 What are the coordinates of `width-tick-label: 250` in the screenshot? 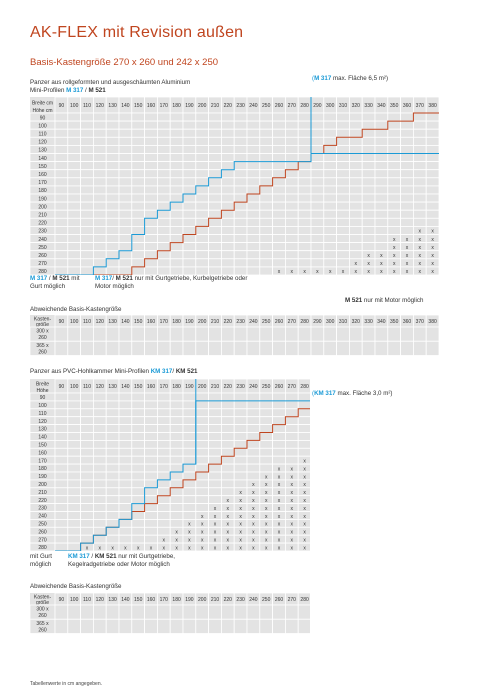 It's located at (266, 600).